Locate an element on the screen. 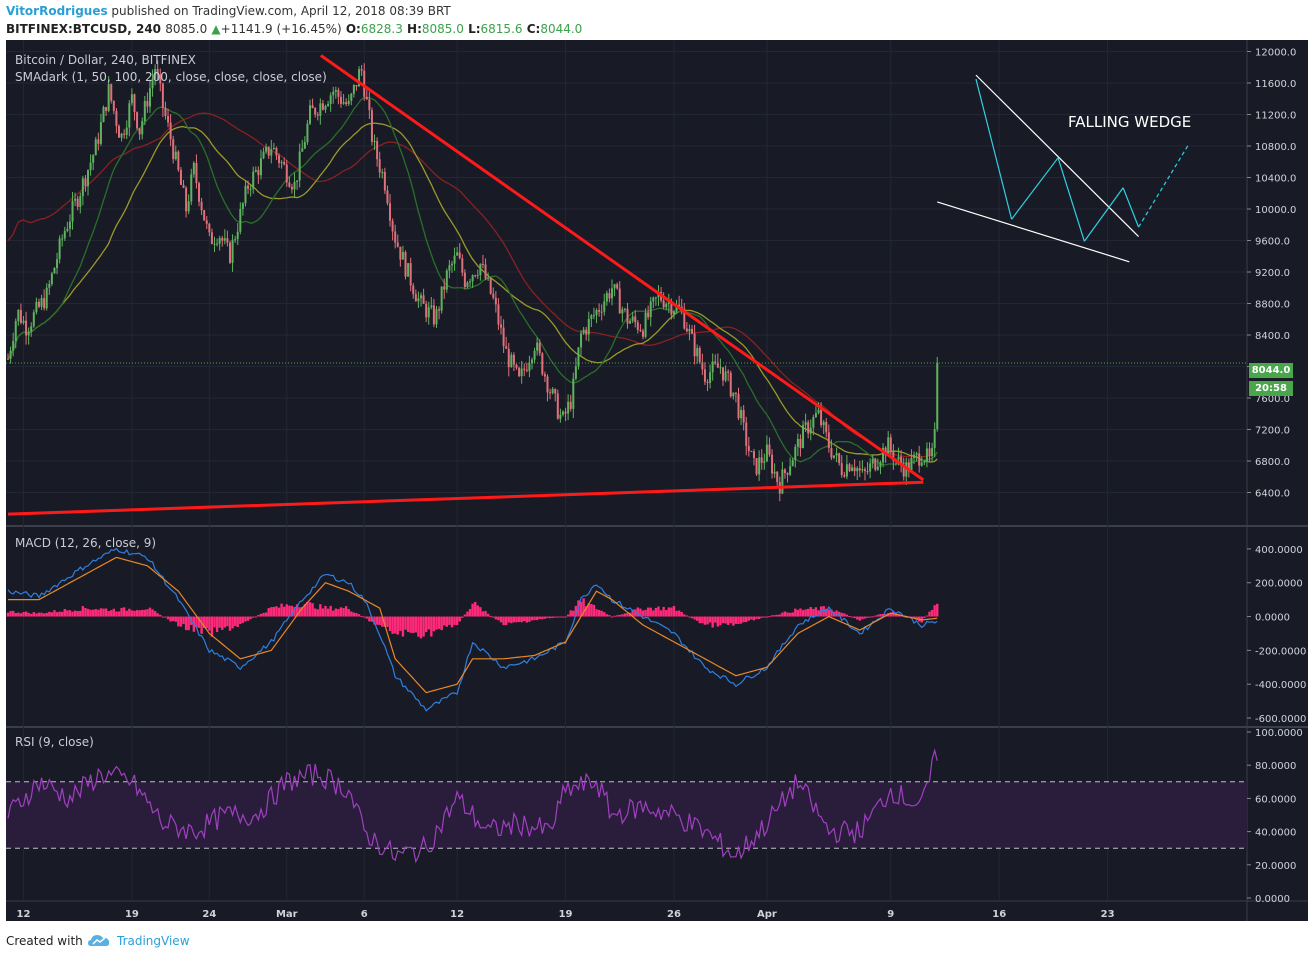  rsi-tick-label: 60.0000 is located at coordinates (1275, 799).